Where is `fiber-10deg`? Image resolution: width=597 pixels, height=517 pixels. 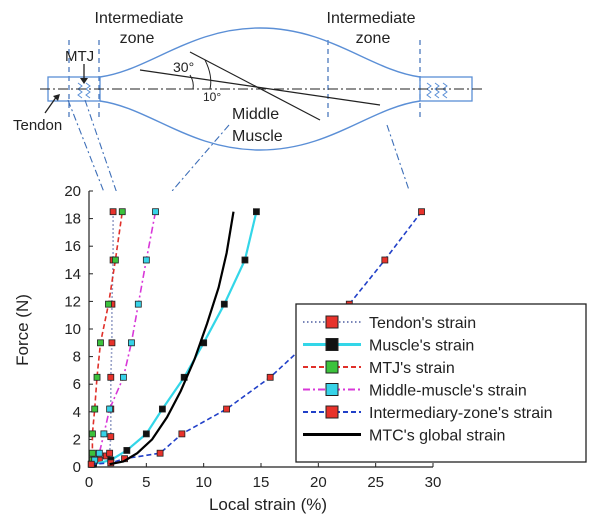
fiber-10deg is located at coordinates (260, 87).